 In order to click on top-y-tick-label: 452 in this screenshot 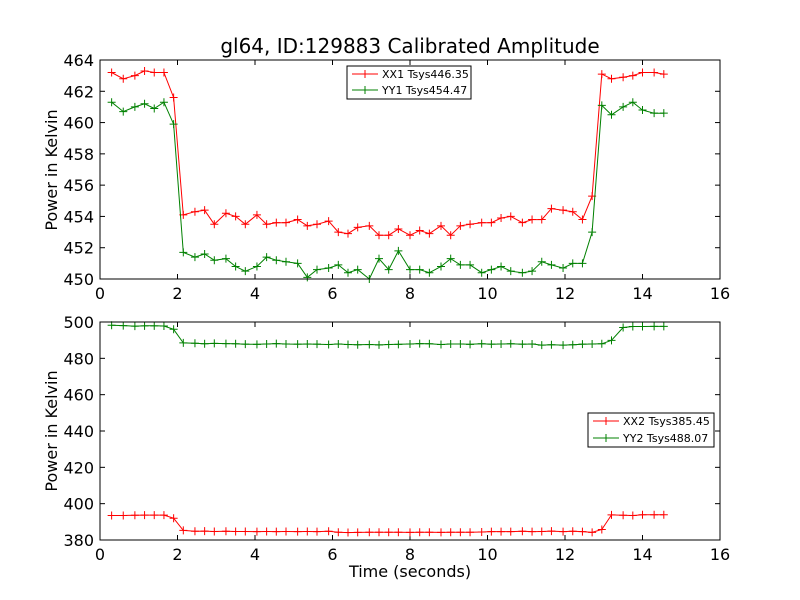, I will do `click(78, 248)`.